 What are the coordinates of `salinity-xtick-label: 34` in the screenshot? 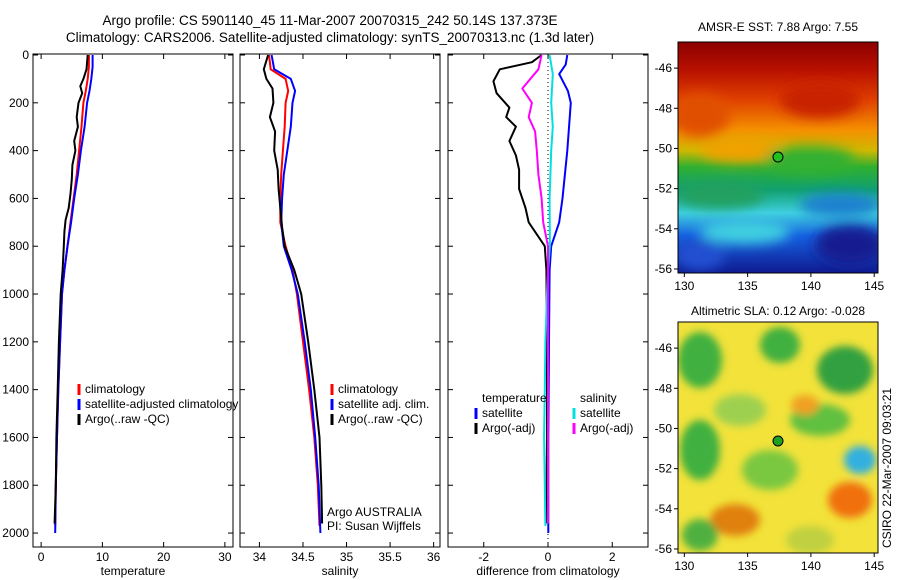 It's located at (260, 557).